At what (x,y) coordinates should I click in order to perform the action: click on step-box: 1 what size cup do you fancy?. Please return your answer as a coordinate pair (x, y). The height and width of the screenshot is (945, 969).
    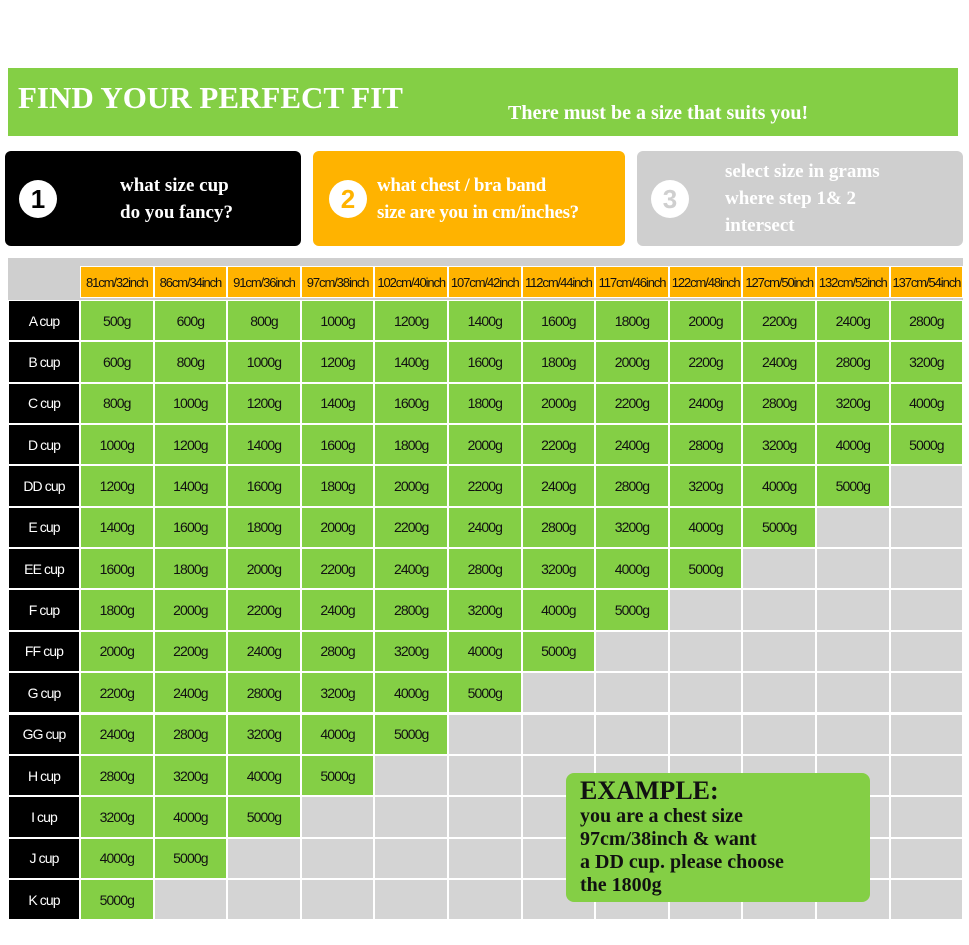
    Looking at the image, I should click on (153, 198).